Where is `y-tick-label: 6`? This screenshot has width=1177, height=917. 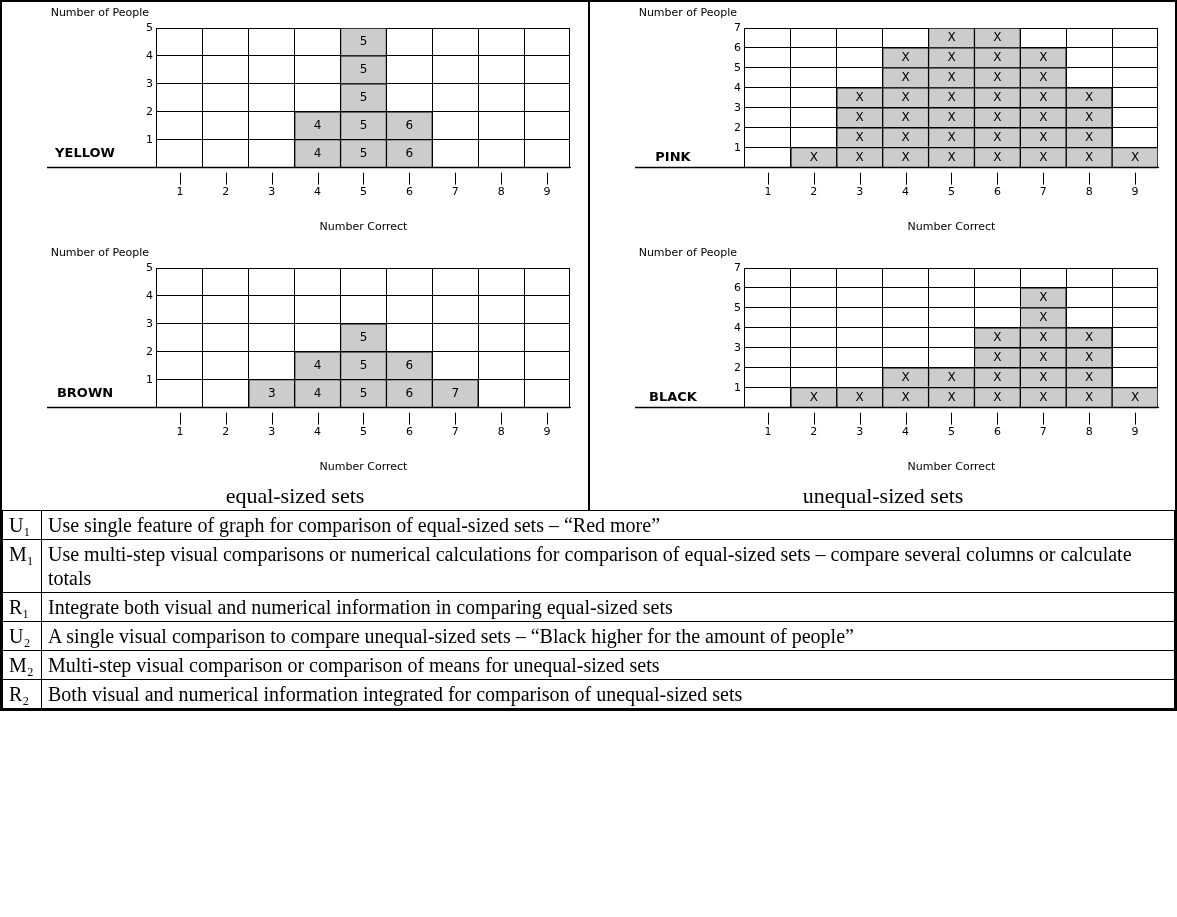 y-tick-label: 6 is located at coordinates (737, 47).